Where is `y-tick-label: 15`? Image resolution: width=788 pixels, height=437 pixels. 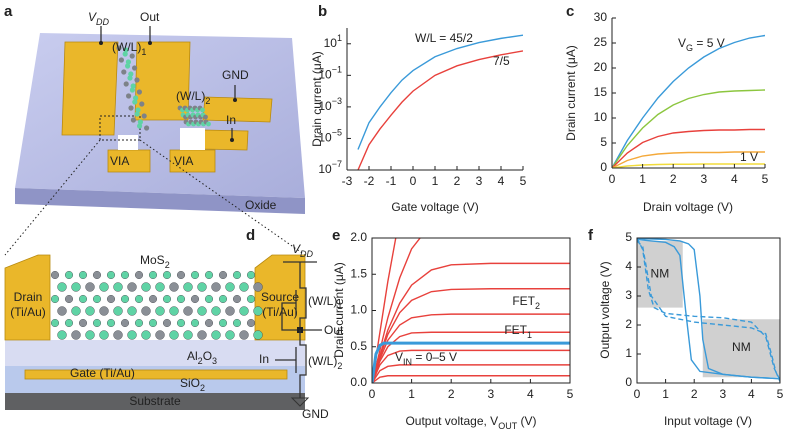
y-tick-label: 15 is located at coordinates (601, 92).